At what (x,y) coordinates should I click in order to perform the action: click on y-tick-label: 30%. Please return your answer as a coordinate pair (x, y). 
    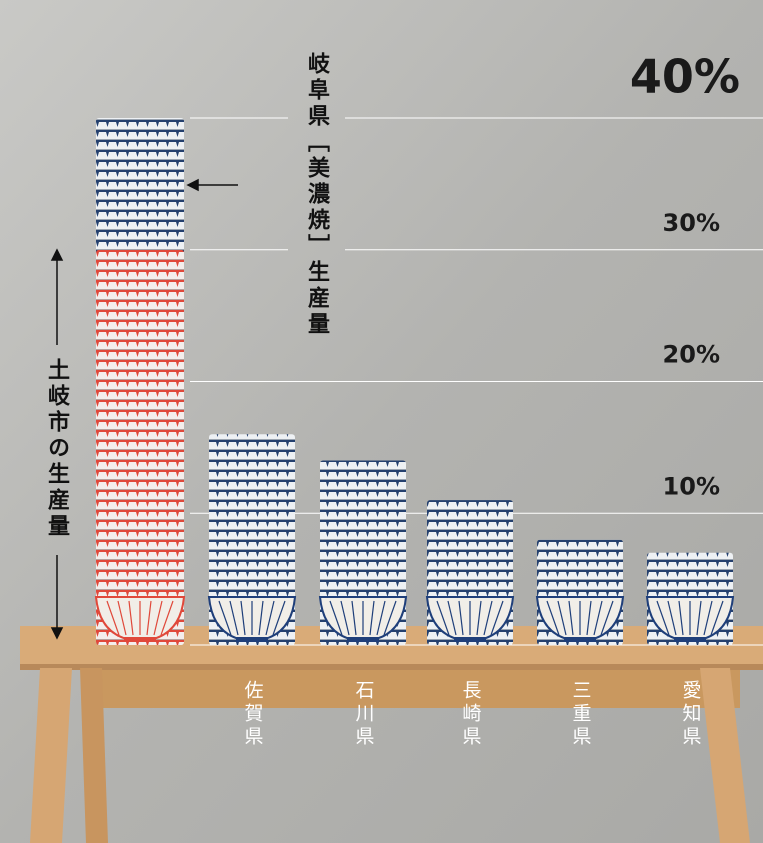
    Looking at the image, I should click on (691, 223).